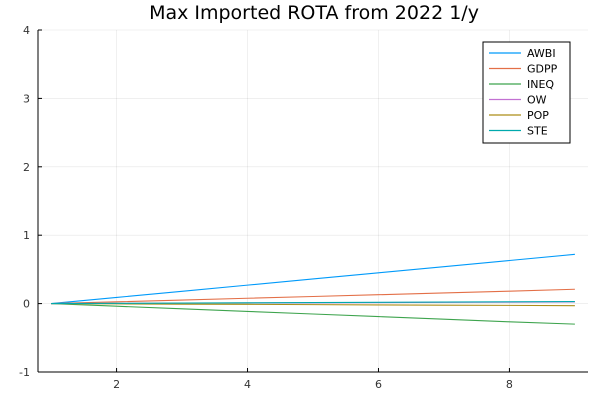 The image size is (600, 400). I want to click on x-tick-label-2: 6, so click(378, 384).